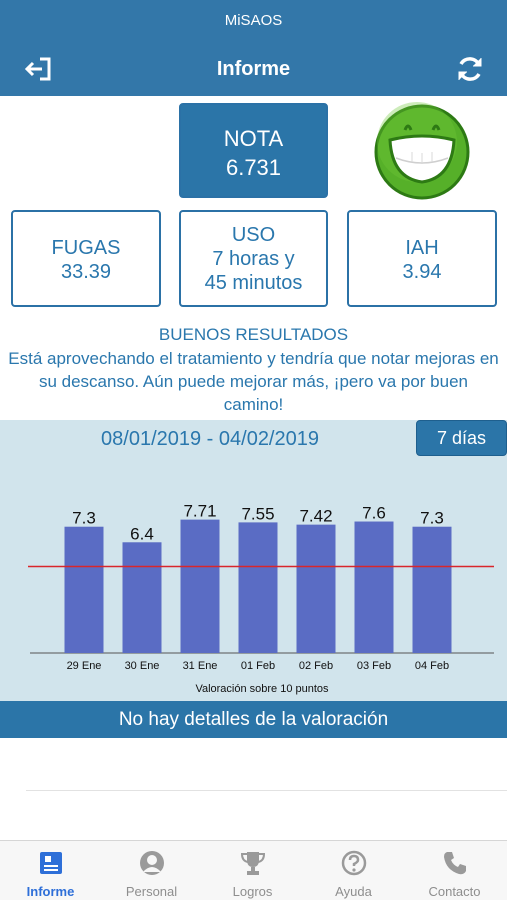  What do you see at coordinates (253, 167) in the screenshot?
I see `nota-value: 6.731` at bounding box center [253, 167].